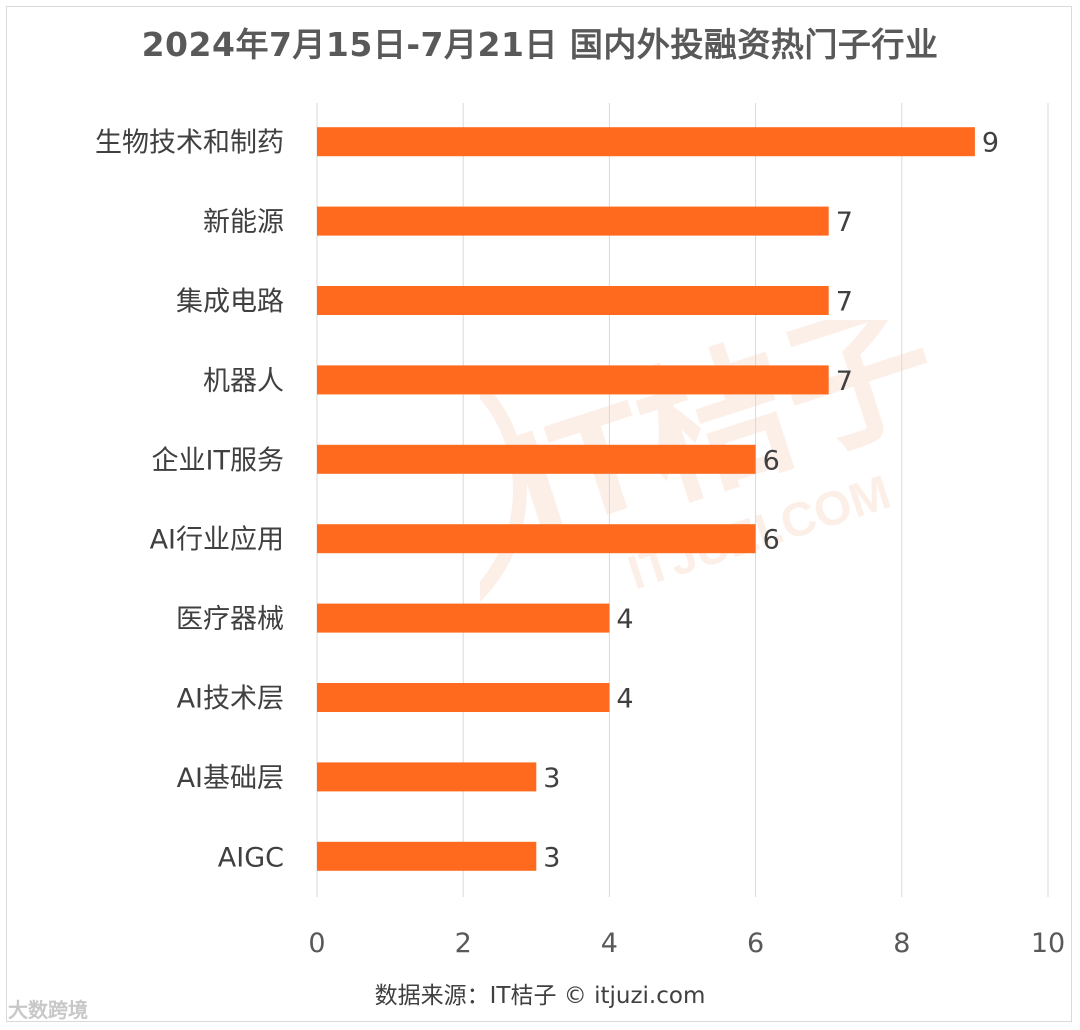 The width and height of the screenshot is (1080, 1030). Describe the element at coordinates (230, 778) in the screenshot. I see `category-label: AI基础层` at that location.